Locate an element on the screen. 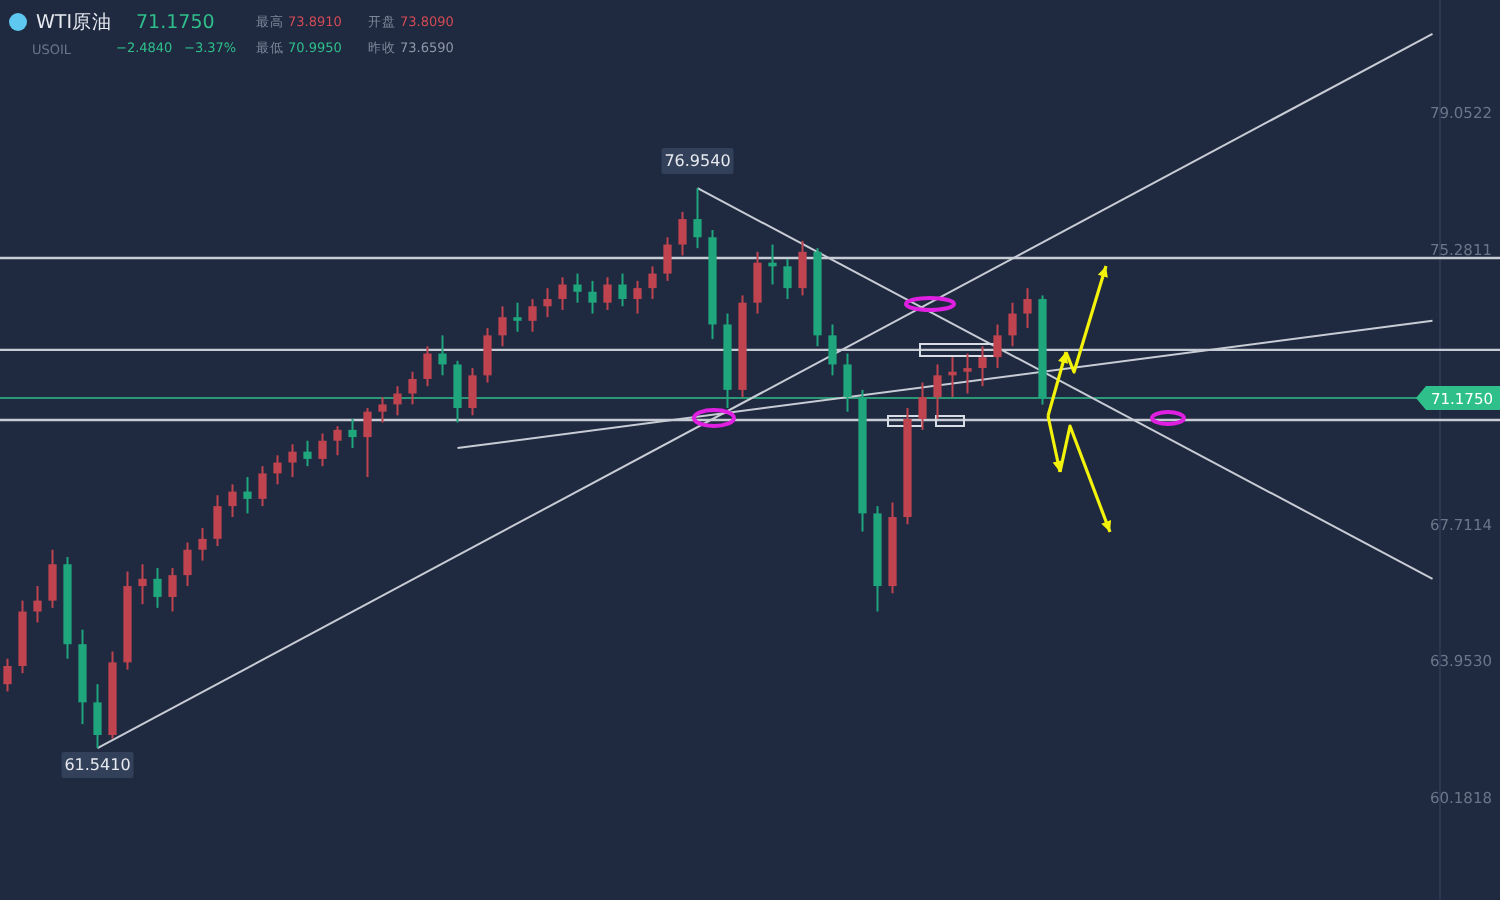  annotation: 71.1750 is located at coordinates (175, 23).